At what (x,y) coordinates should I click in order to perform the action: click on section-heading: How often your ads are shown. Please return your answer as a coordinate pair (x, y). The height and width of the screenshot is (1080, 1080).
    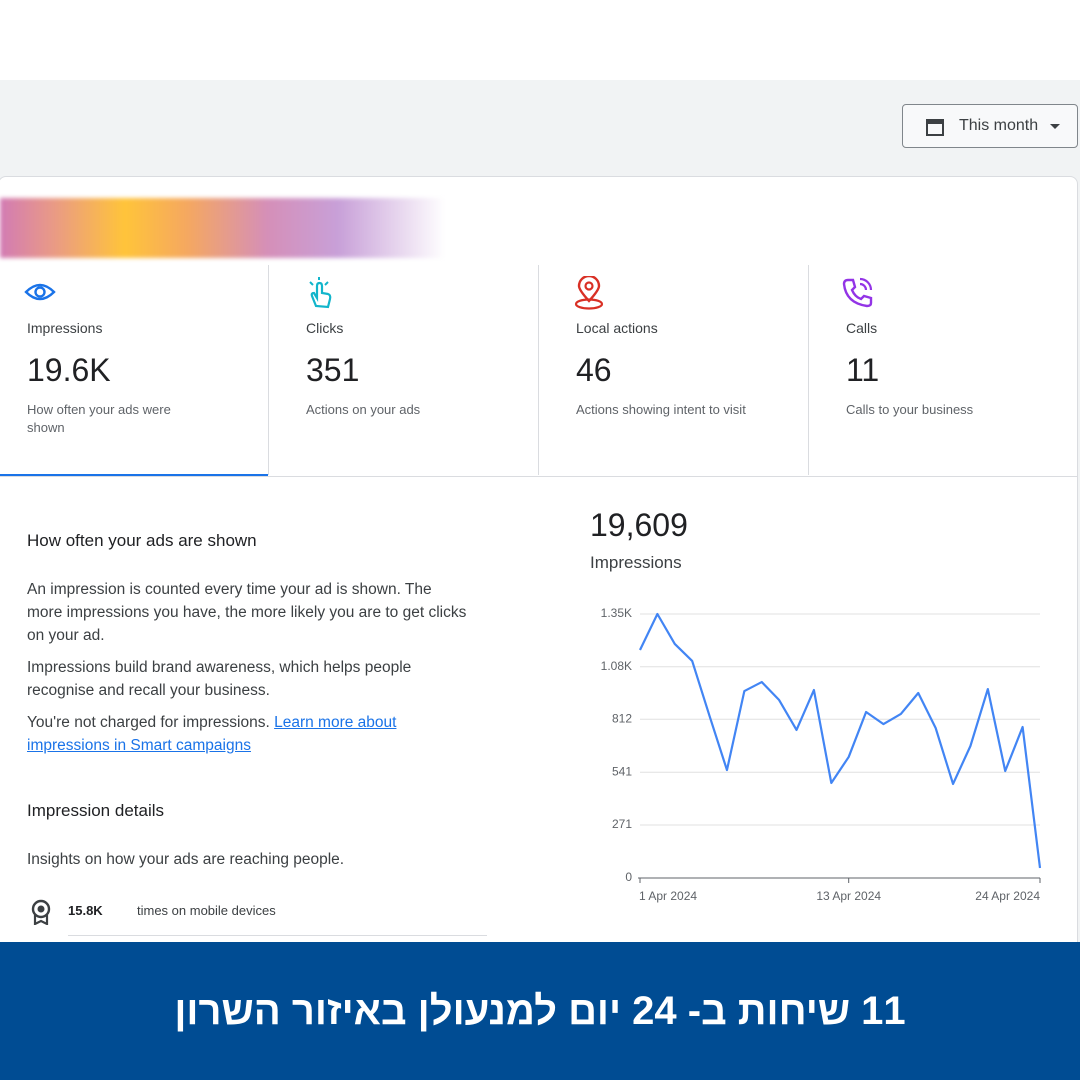
    Looking at the image, I should click on (142, 540).